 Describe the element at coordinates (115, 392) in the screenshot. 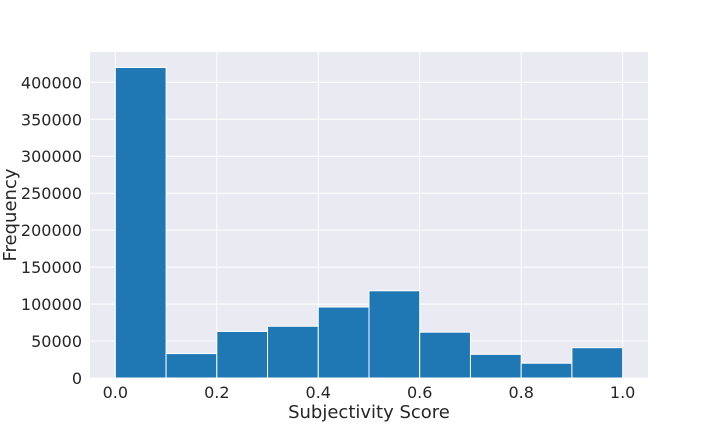

I see `x-tick-label: 0.0` at that location.